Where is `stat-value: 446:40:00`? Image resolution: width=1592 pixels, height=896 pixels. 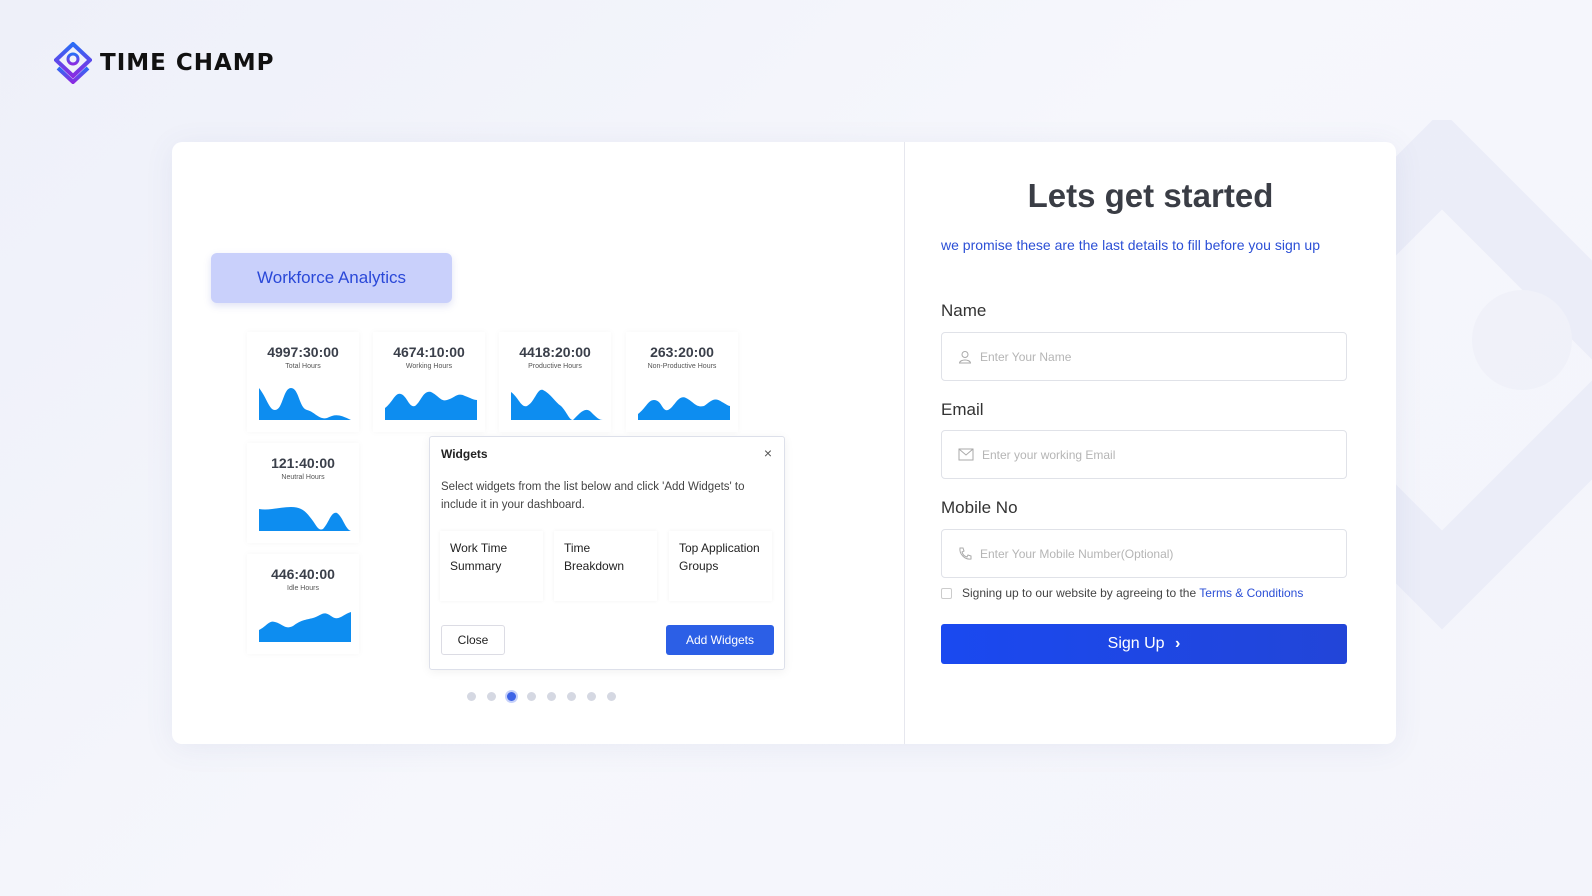 stat-value: 446:40:00 is located at coordinates (303, 574).